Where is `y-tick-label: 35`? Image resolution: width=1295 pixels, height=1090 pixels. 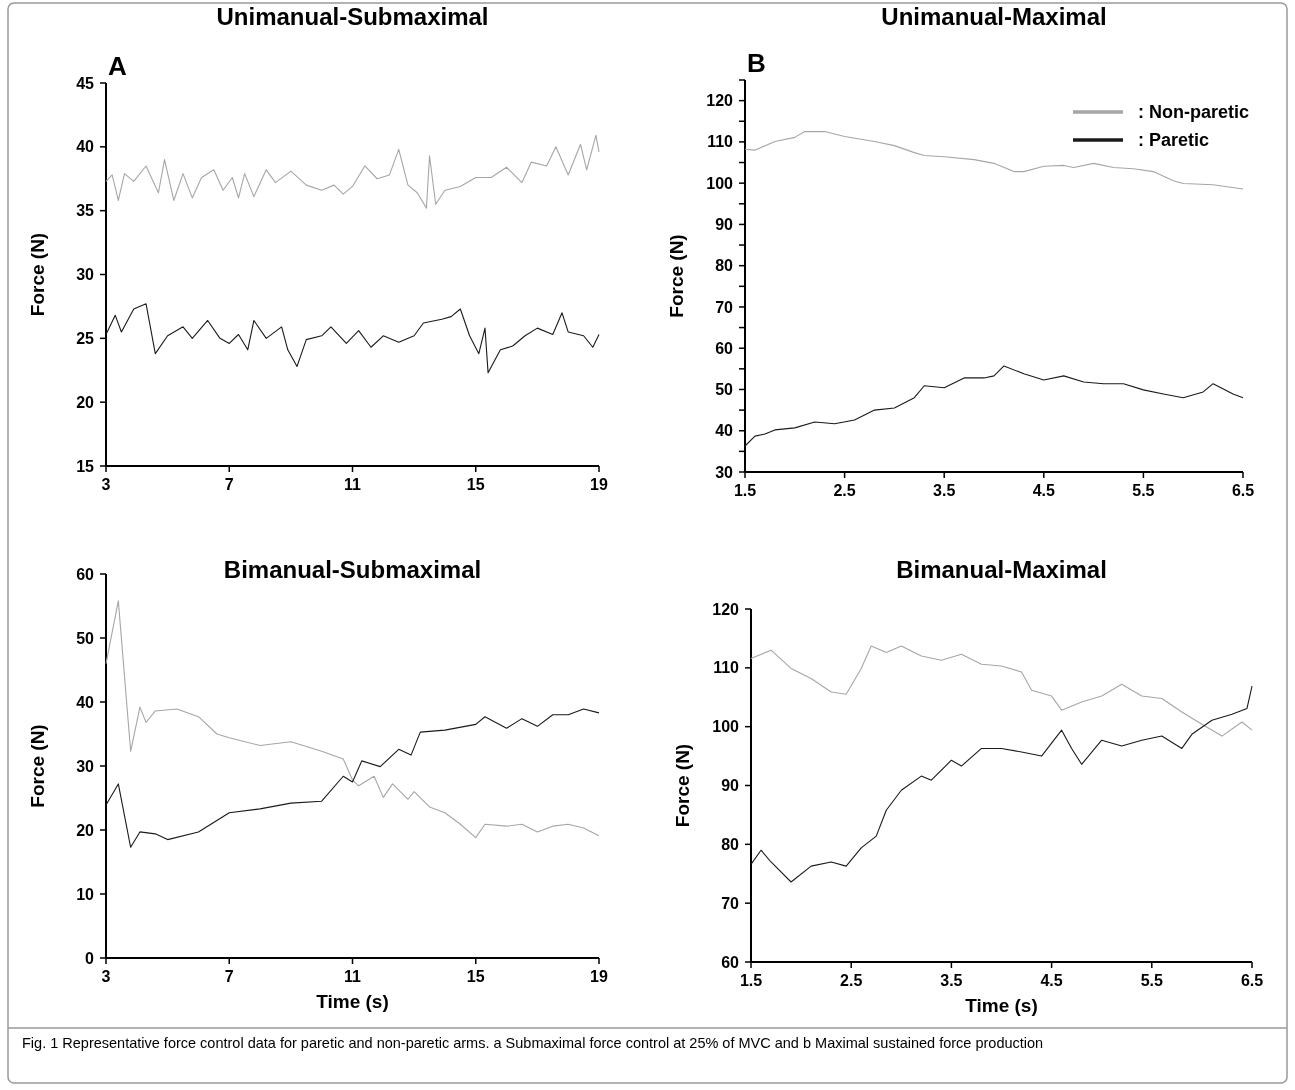 y-tick-label: 35 is located at coordinates (85, 211).